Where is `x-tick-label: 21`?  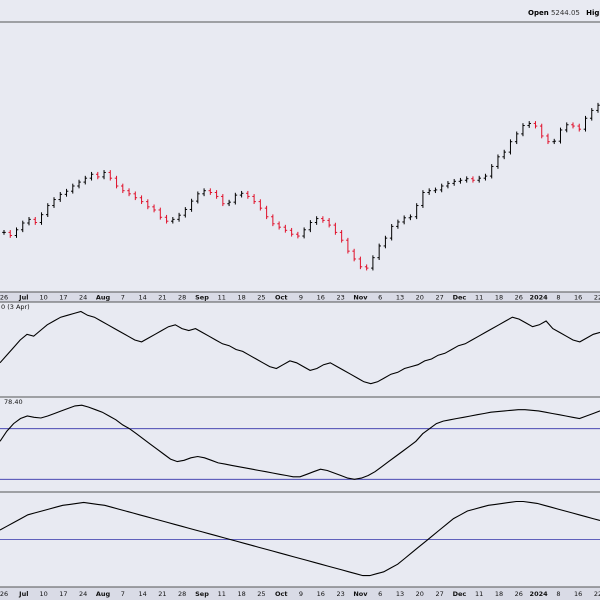 x-tick-label: 21 is located at coordinates (162, 594).